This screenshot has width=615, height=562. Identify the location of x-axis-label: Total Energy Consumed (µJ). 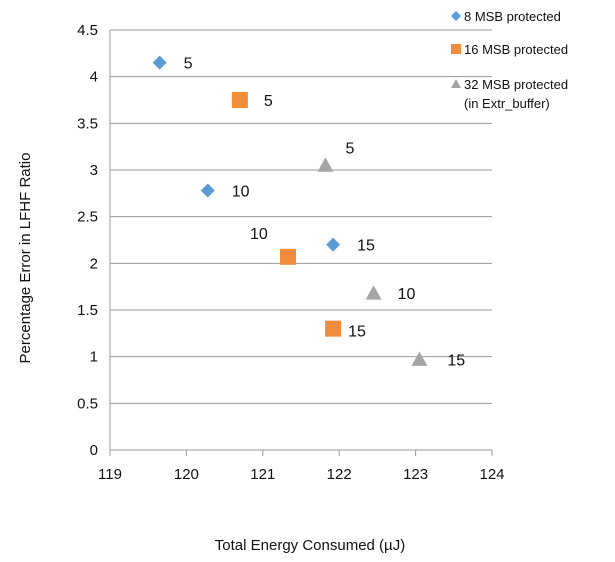
(310, 545).